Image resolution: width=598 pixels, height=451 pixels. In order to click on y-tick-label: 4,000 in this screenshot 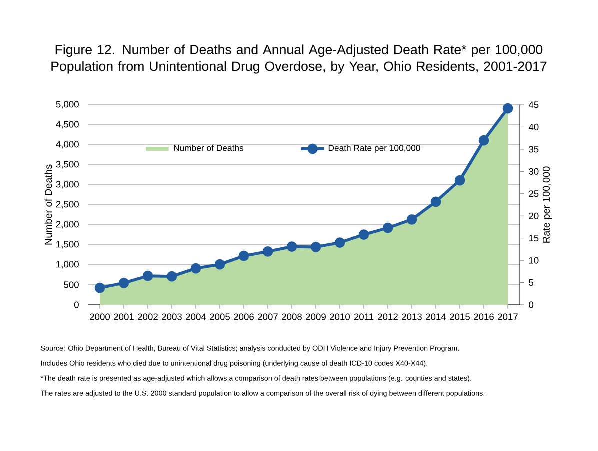, I will do `click(67, 145)`.